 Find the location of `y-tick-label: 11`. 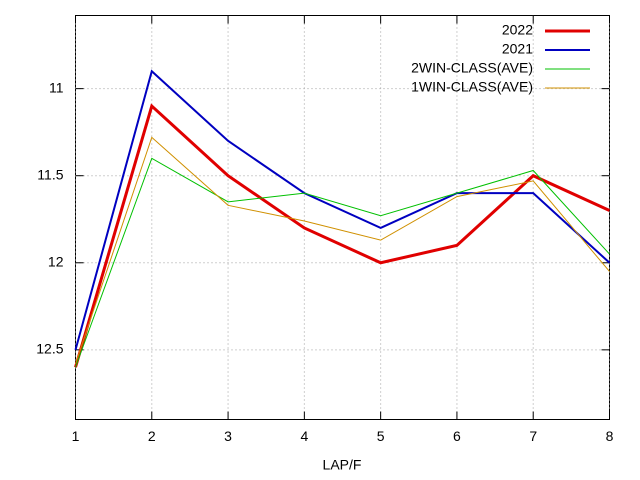

y-tick-label: 11 is located at coordinates (56, 87).